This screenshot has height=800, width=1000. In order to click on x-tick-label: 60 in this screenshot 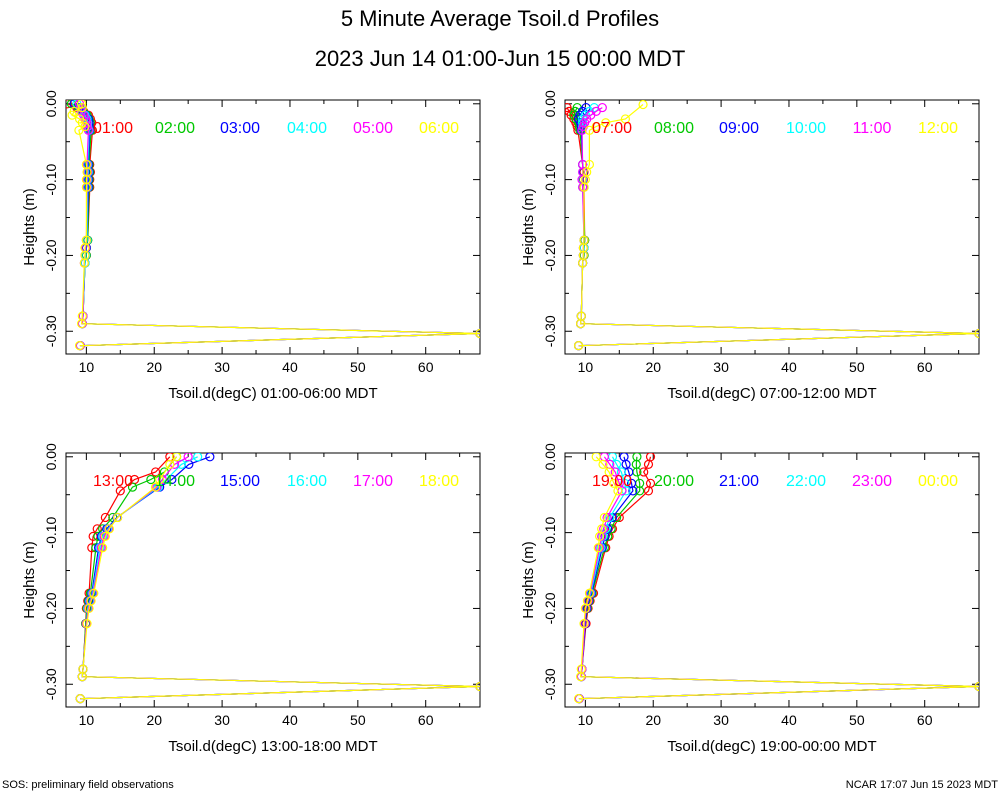, I will do `click(925, 367)`.